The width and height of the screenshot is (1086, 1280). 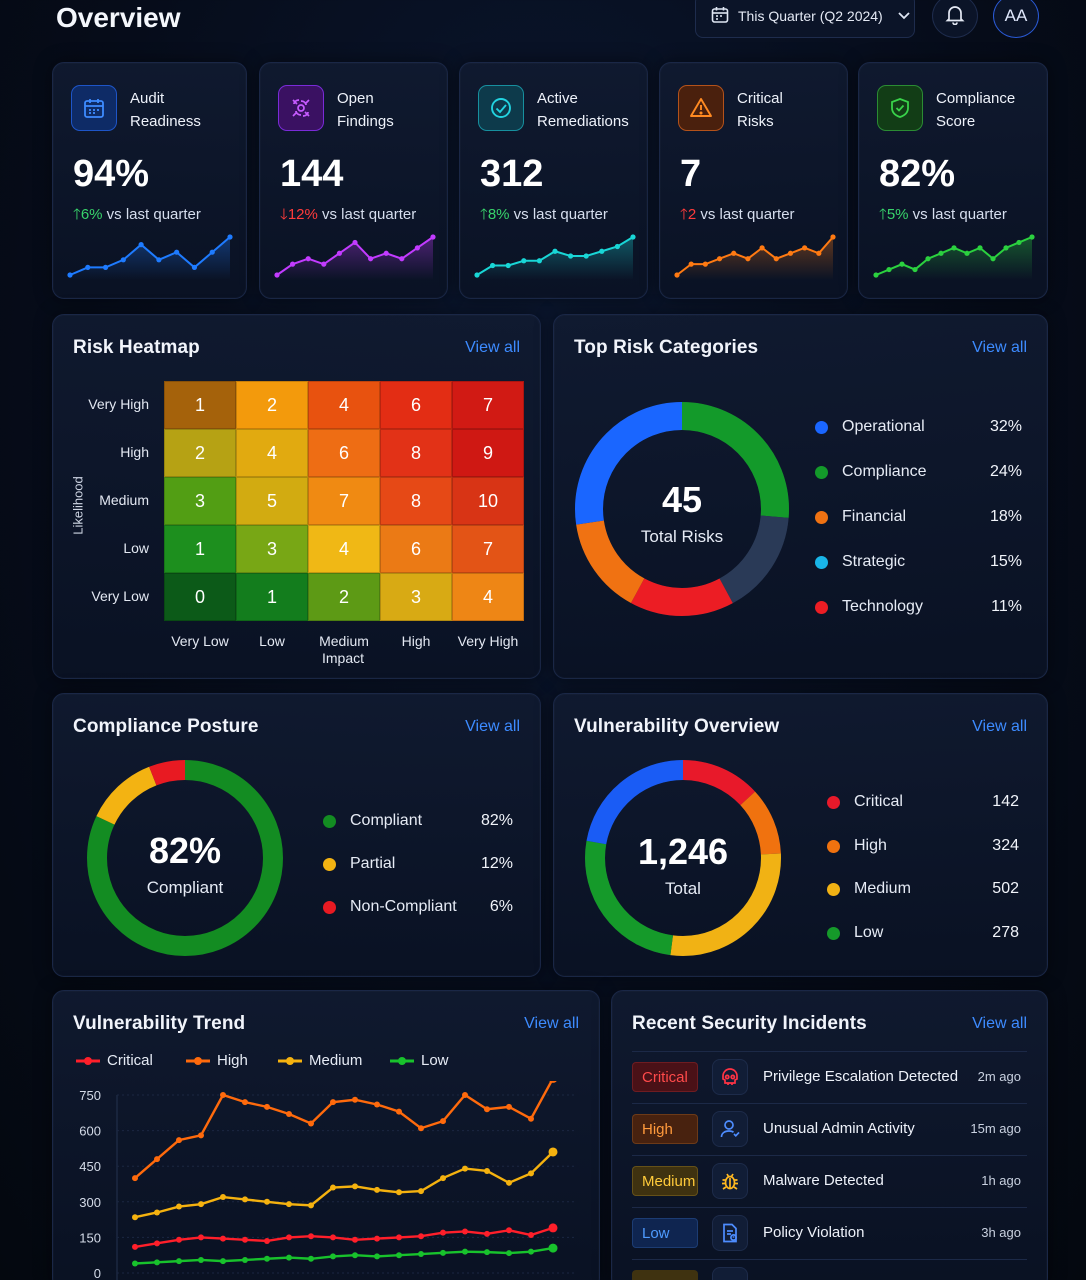 I want to click on incident-row, so click(x=829, y=1269).